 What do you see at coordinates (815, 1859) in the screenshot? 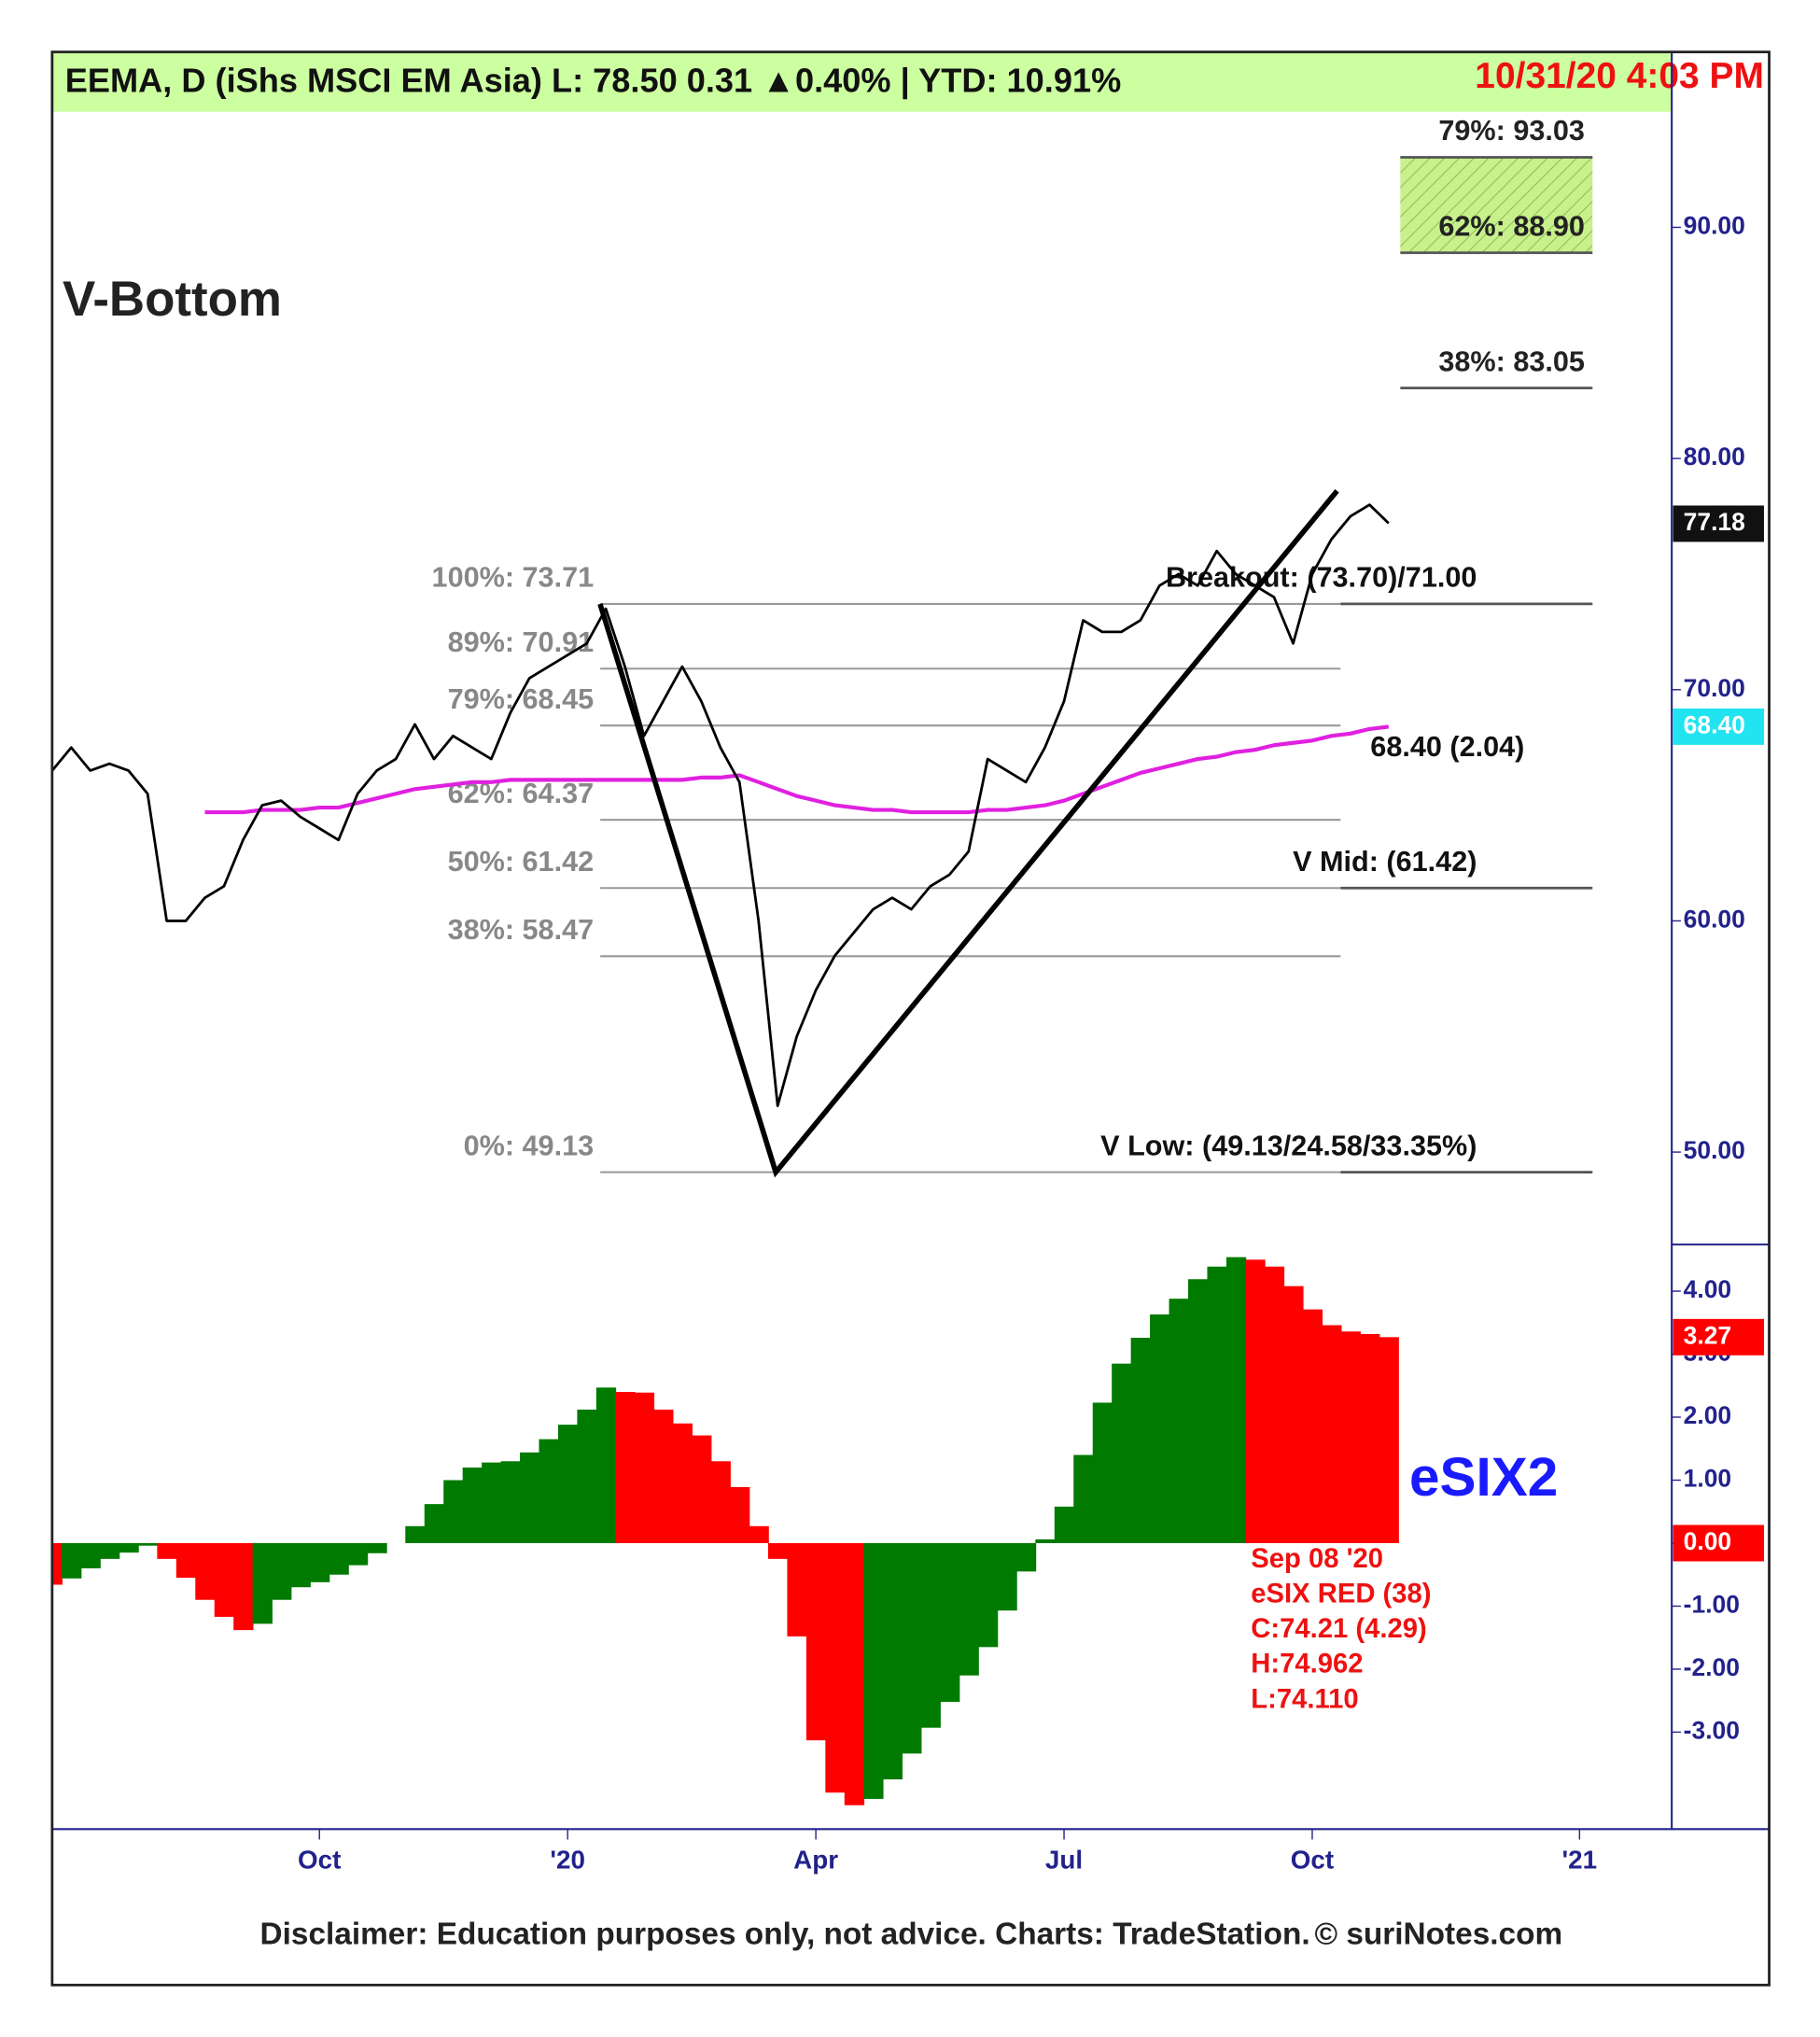
I see `x-tick-label: Apr` at bounding box center [815, 1859].